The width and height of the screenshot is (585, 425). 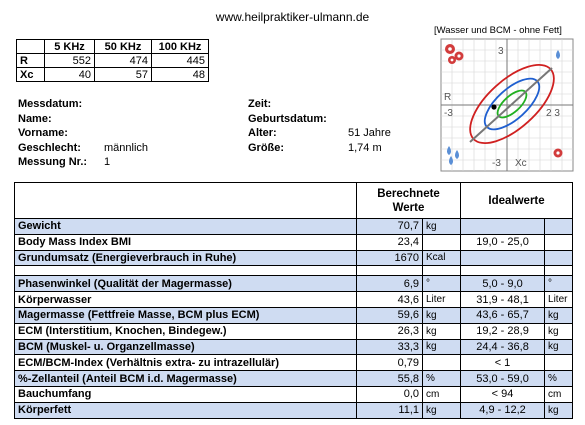 I want to click on result-value: 55,8, so click(x=389, y=378).